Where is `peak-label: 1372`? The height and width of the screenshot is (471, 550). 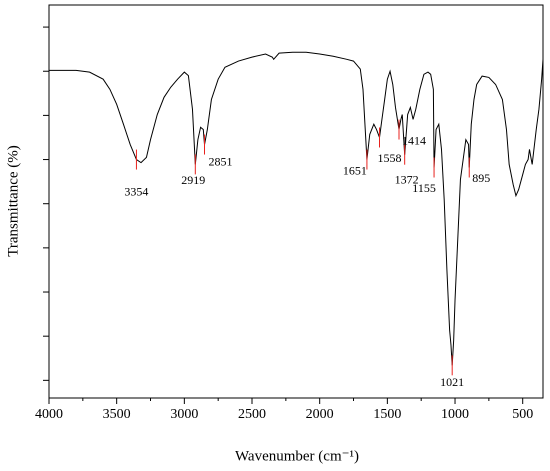
peak-label: 1372 is located at coordinates (407, 179).